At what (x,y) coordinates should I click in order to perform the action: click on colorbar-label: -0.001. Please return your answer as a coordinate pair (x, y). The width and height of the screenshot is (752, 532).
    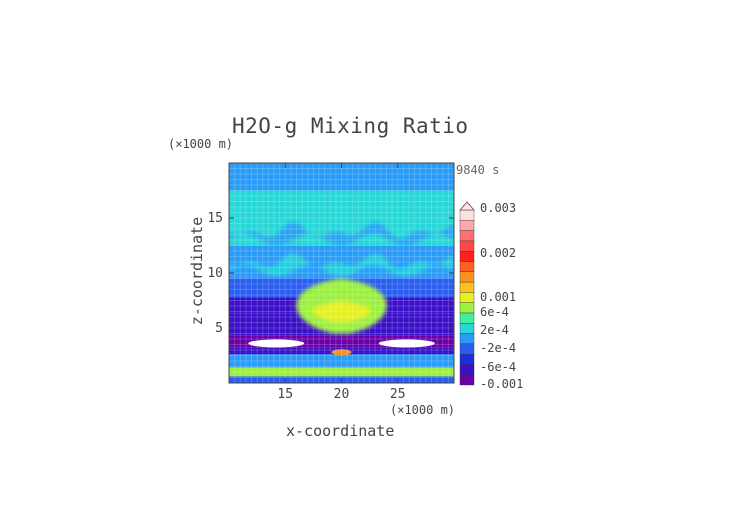
    Looking at the image, I should click on (501, 384).